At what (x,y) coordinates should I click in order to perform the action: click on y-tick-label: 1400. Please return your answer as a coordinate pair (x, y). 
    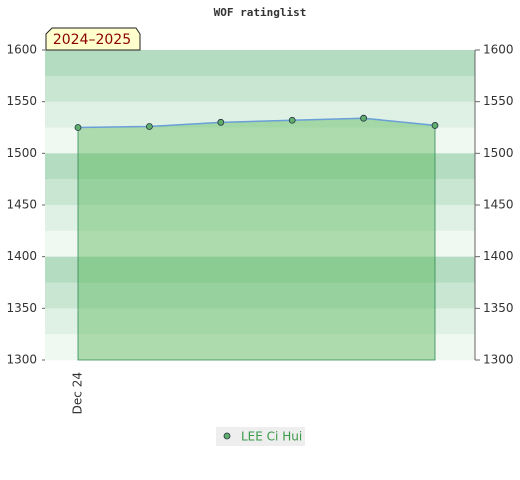
    Looking at the image, I should click on (21, 256).